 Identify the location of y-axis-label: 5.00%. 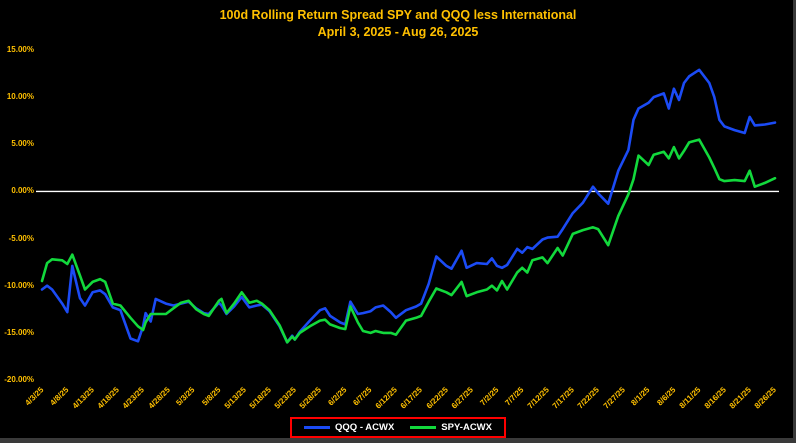
(22, 144).